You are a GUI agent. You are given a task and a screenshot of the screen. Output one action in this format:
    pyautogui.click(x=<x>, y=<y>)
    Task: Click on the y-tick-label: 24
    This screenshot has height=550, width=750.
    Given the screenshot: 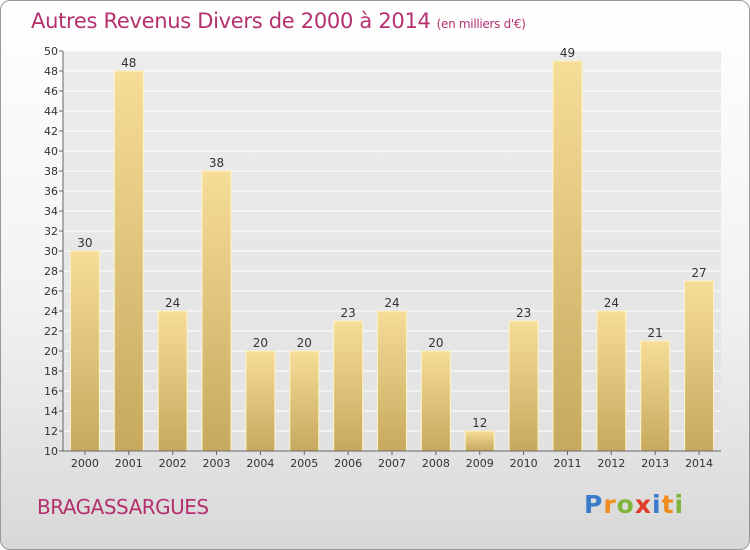 What is the action you would take?
    pyautogui.click(x=51, y=311)
    